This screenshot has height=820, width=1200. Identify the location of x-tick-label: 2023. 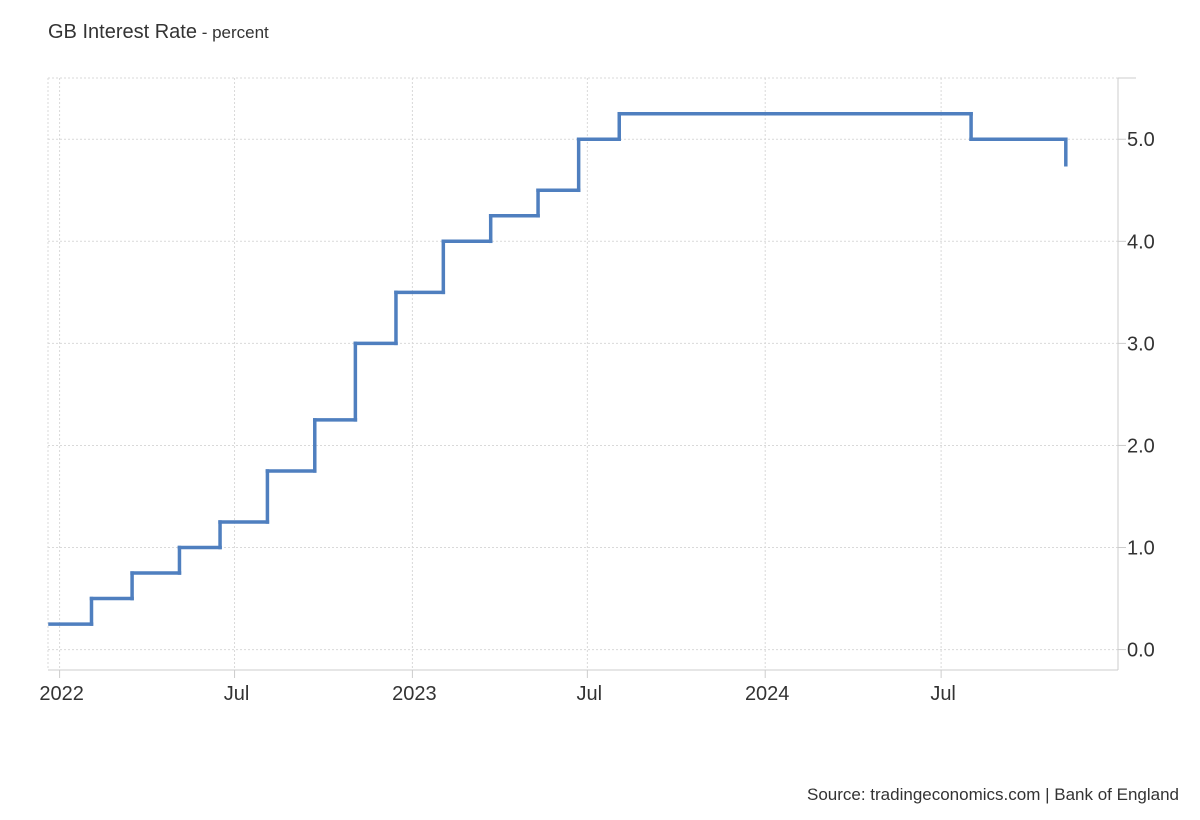
(414, 694).